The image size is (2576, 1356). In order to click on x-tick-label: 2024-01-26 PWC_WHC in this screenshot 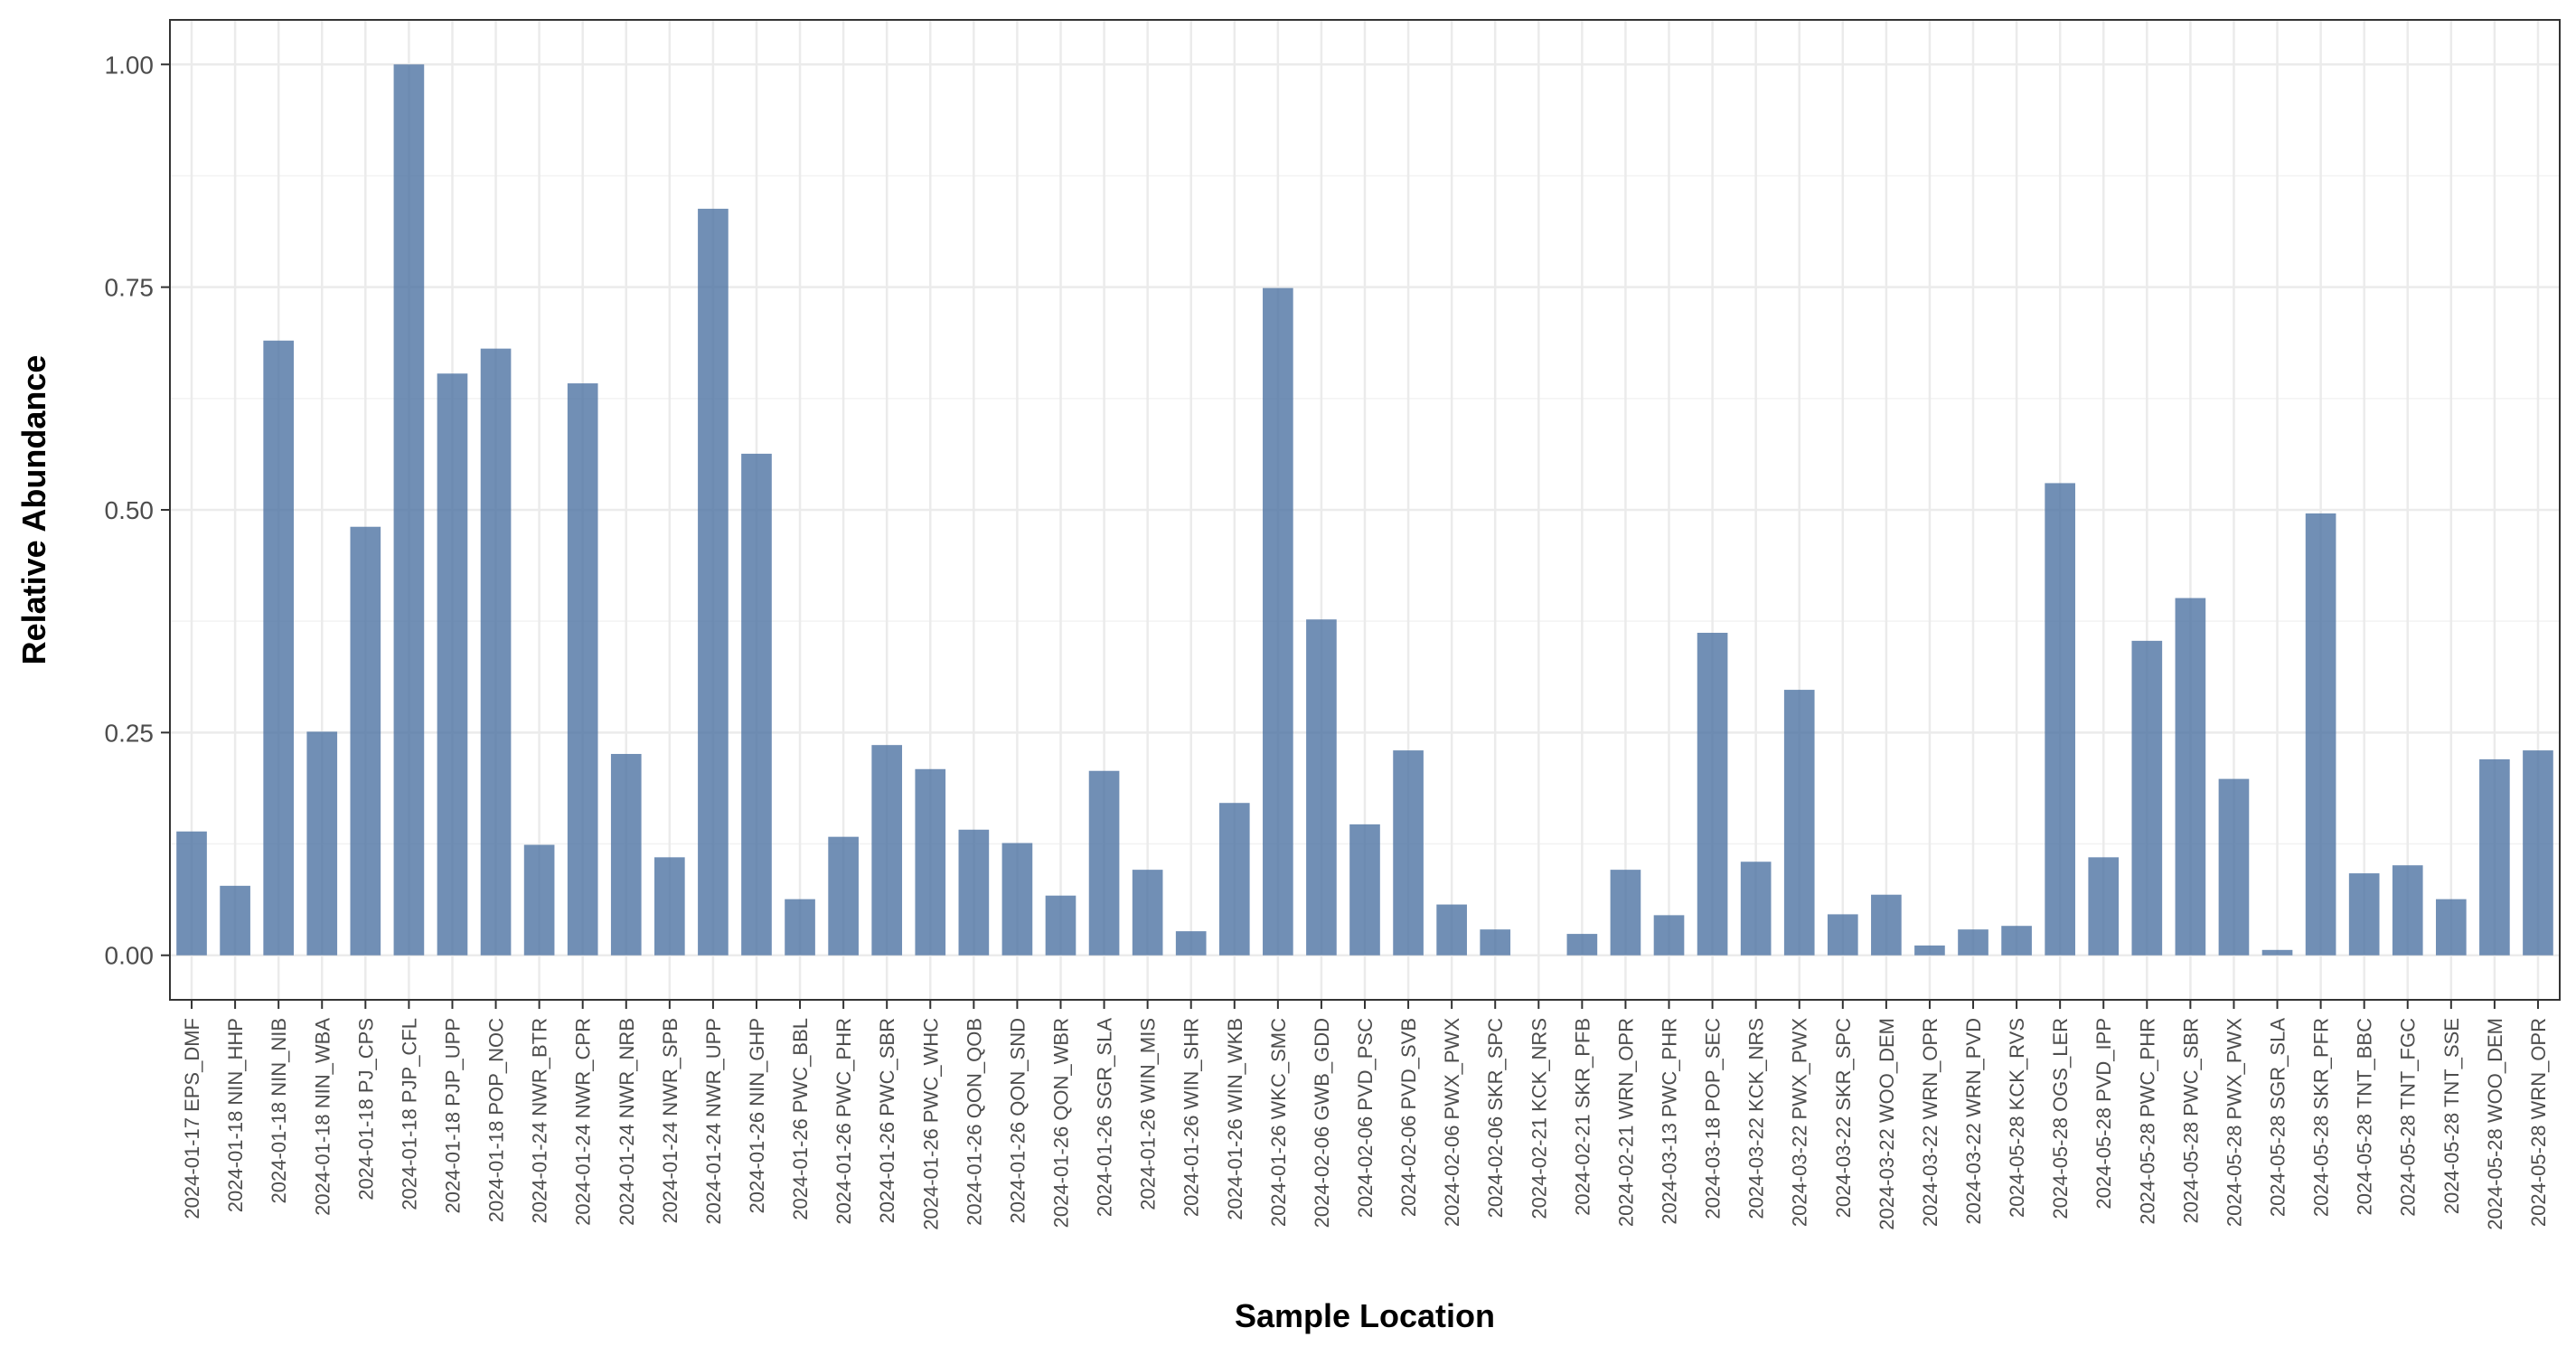, I will do `click(931, 1124)`.